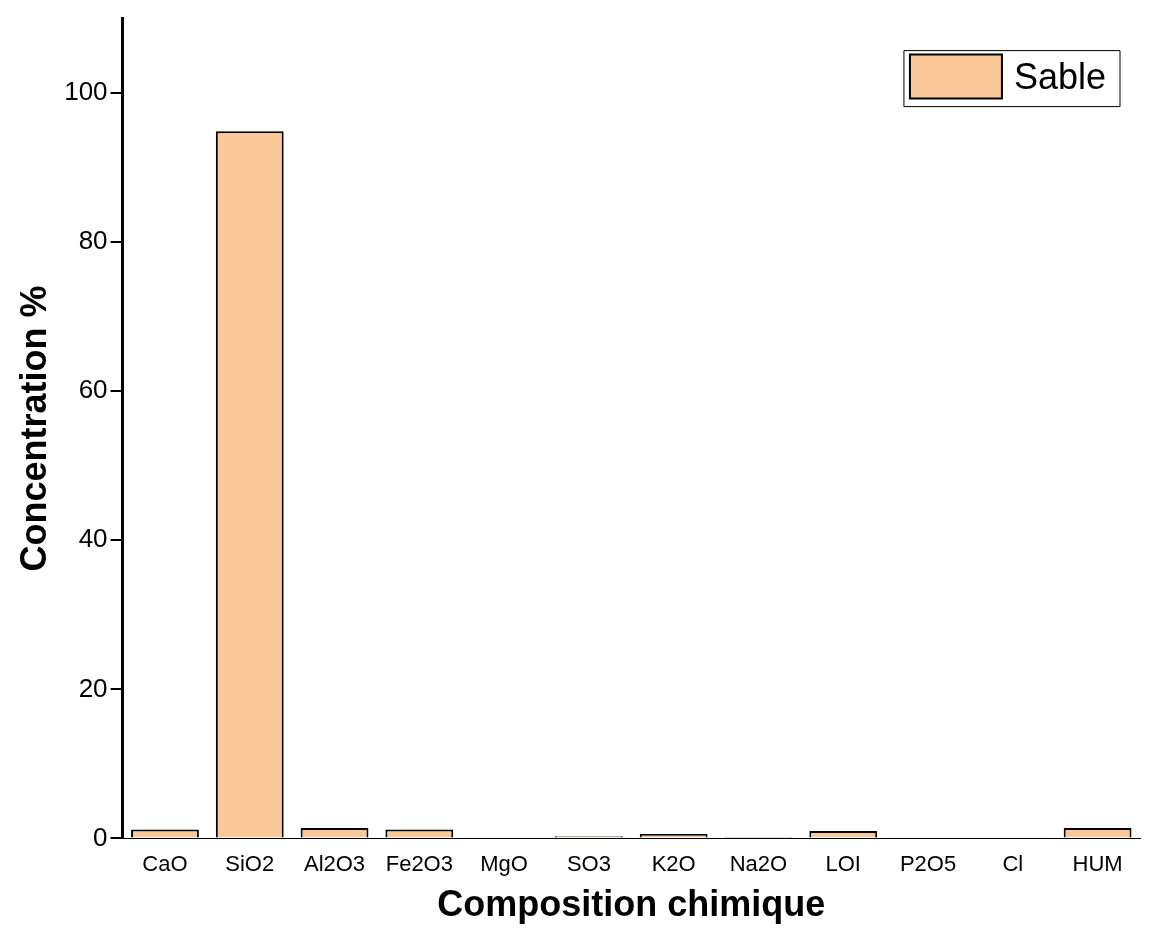 The height and width of the screenshot is (942, 1150). What do you see at coordinates (93, 687) in the screenshot?
I see `y-tick-label: 20` at bounding box center [93, 687].